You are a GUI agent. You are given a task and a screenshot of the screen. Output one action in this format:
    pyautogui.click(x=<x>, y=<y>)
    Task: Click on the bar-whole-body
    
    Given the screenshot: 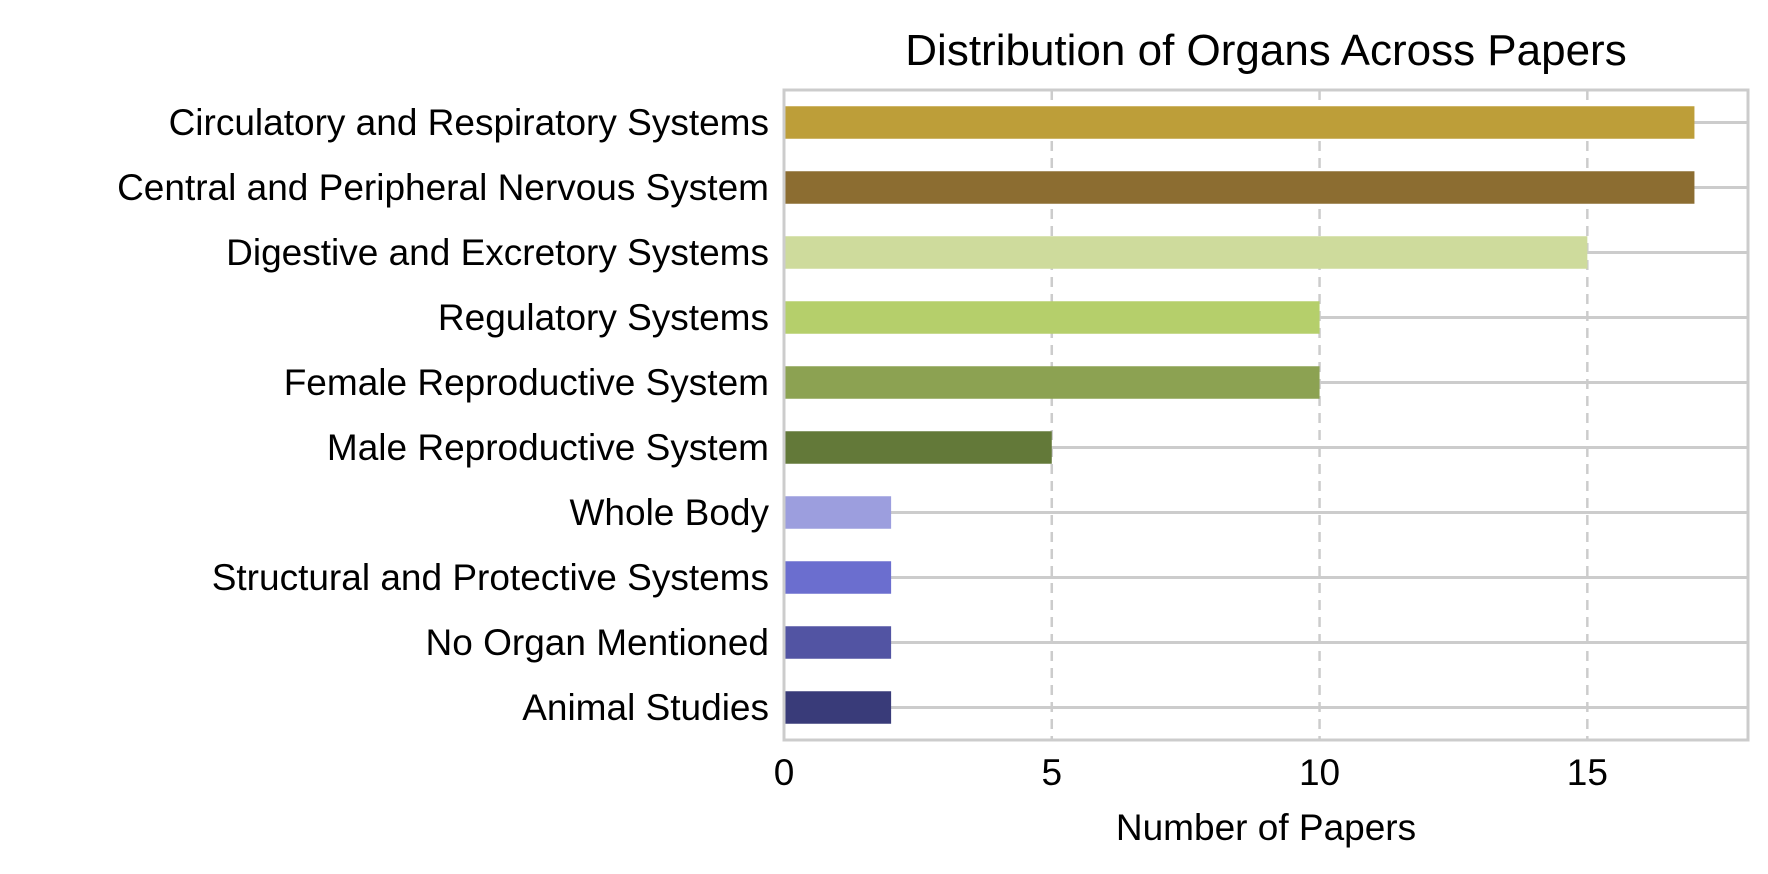 What is the action you would take?
    pyautogui.click(x=838, y=512)
    